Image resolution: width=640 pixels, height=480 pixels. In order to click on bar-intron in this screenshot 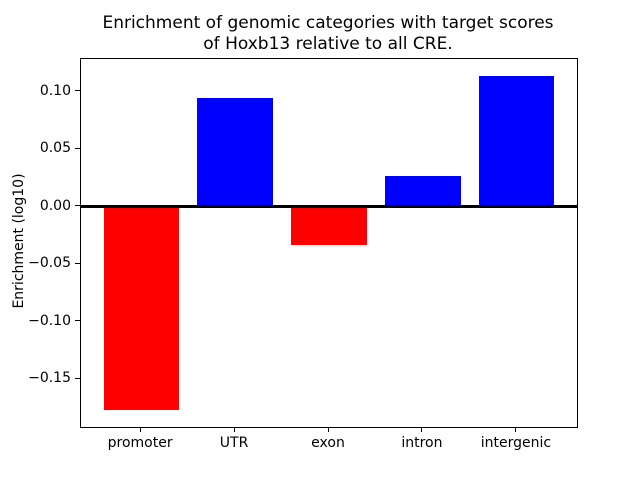, I will do `click(423, 191)`.